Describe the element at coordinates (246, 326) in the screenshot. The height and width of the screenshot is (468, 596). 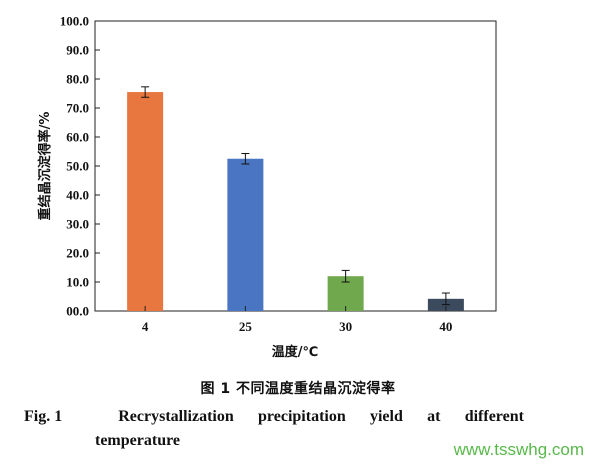
I see `x-tick-label: 25` at that location.